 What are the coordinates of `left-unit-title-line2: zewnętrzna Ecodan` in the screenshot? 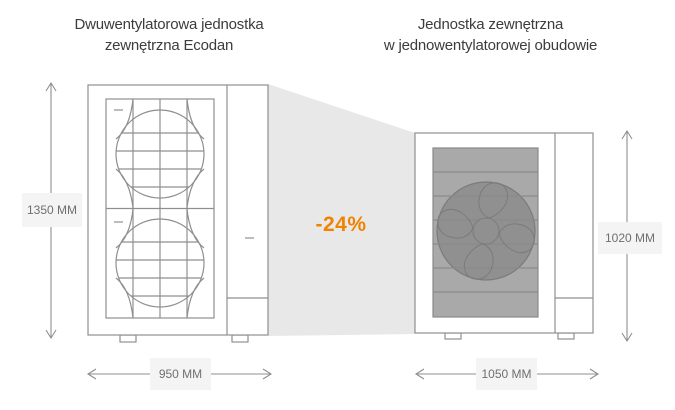 It's located at (169, 45).